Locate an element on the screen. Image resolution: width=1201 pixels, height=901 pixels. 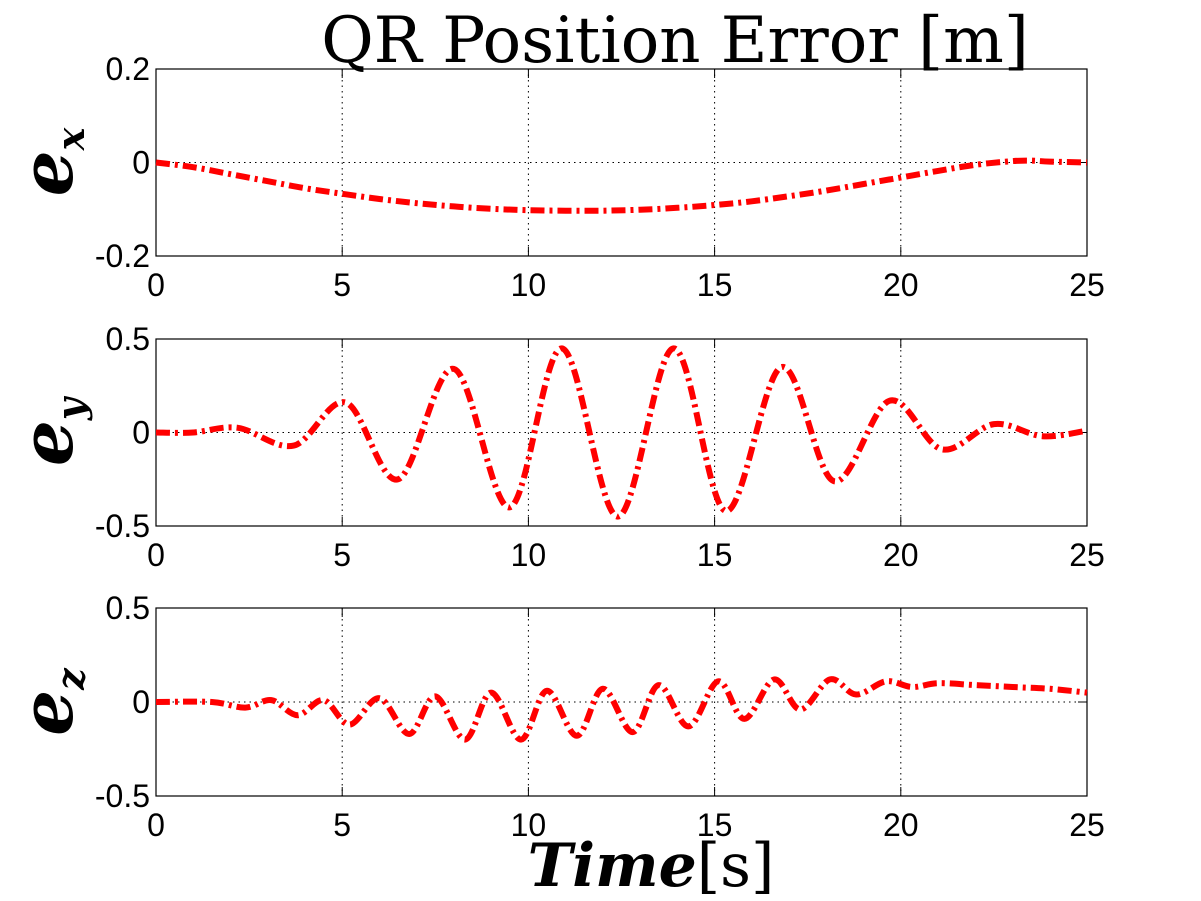
xtick-label-ex-0: 0 is located at coordinates (156, 285).